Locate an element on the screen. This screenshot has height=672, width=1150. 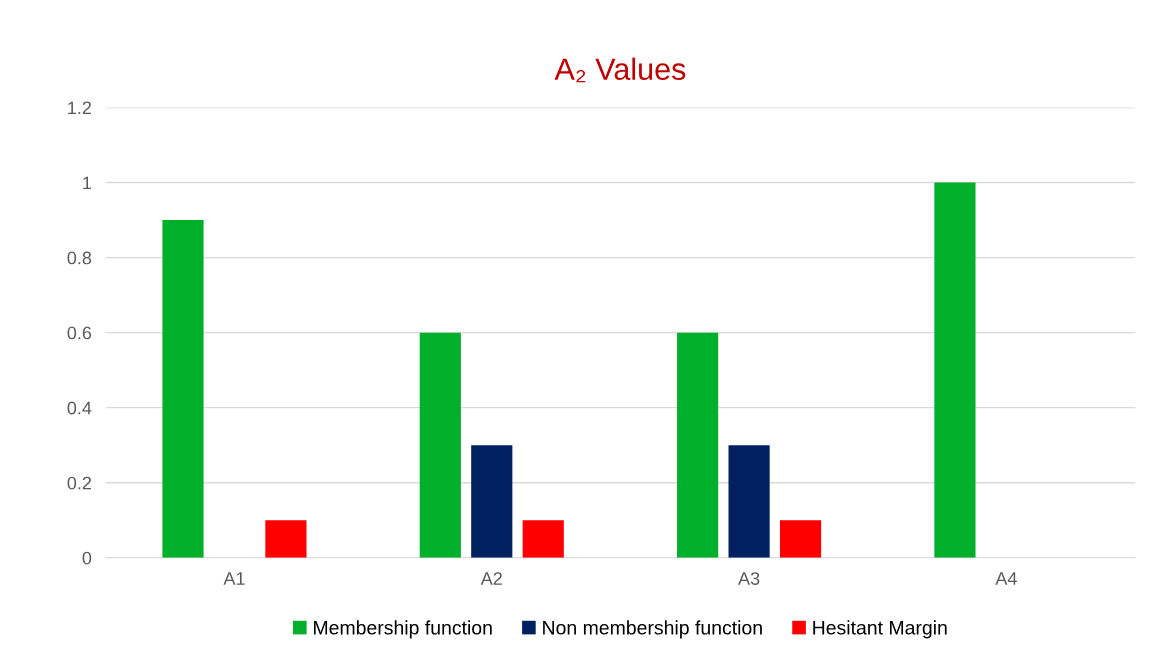
y-tick-label: 1 is located at coordinates (87, 183).